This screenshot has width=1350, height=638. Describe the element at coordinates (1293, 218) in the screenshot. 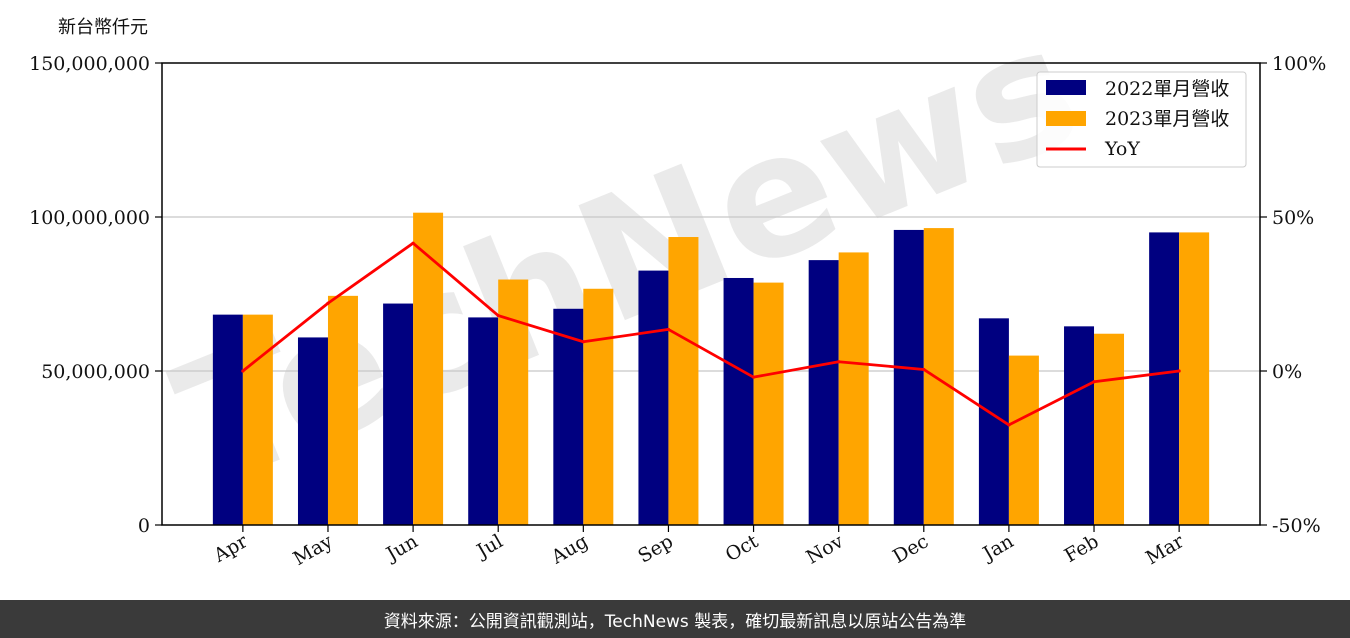

I see `right-tick-label-2: 50%` at that location.